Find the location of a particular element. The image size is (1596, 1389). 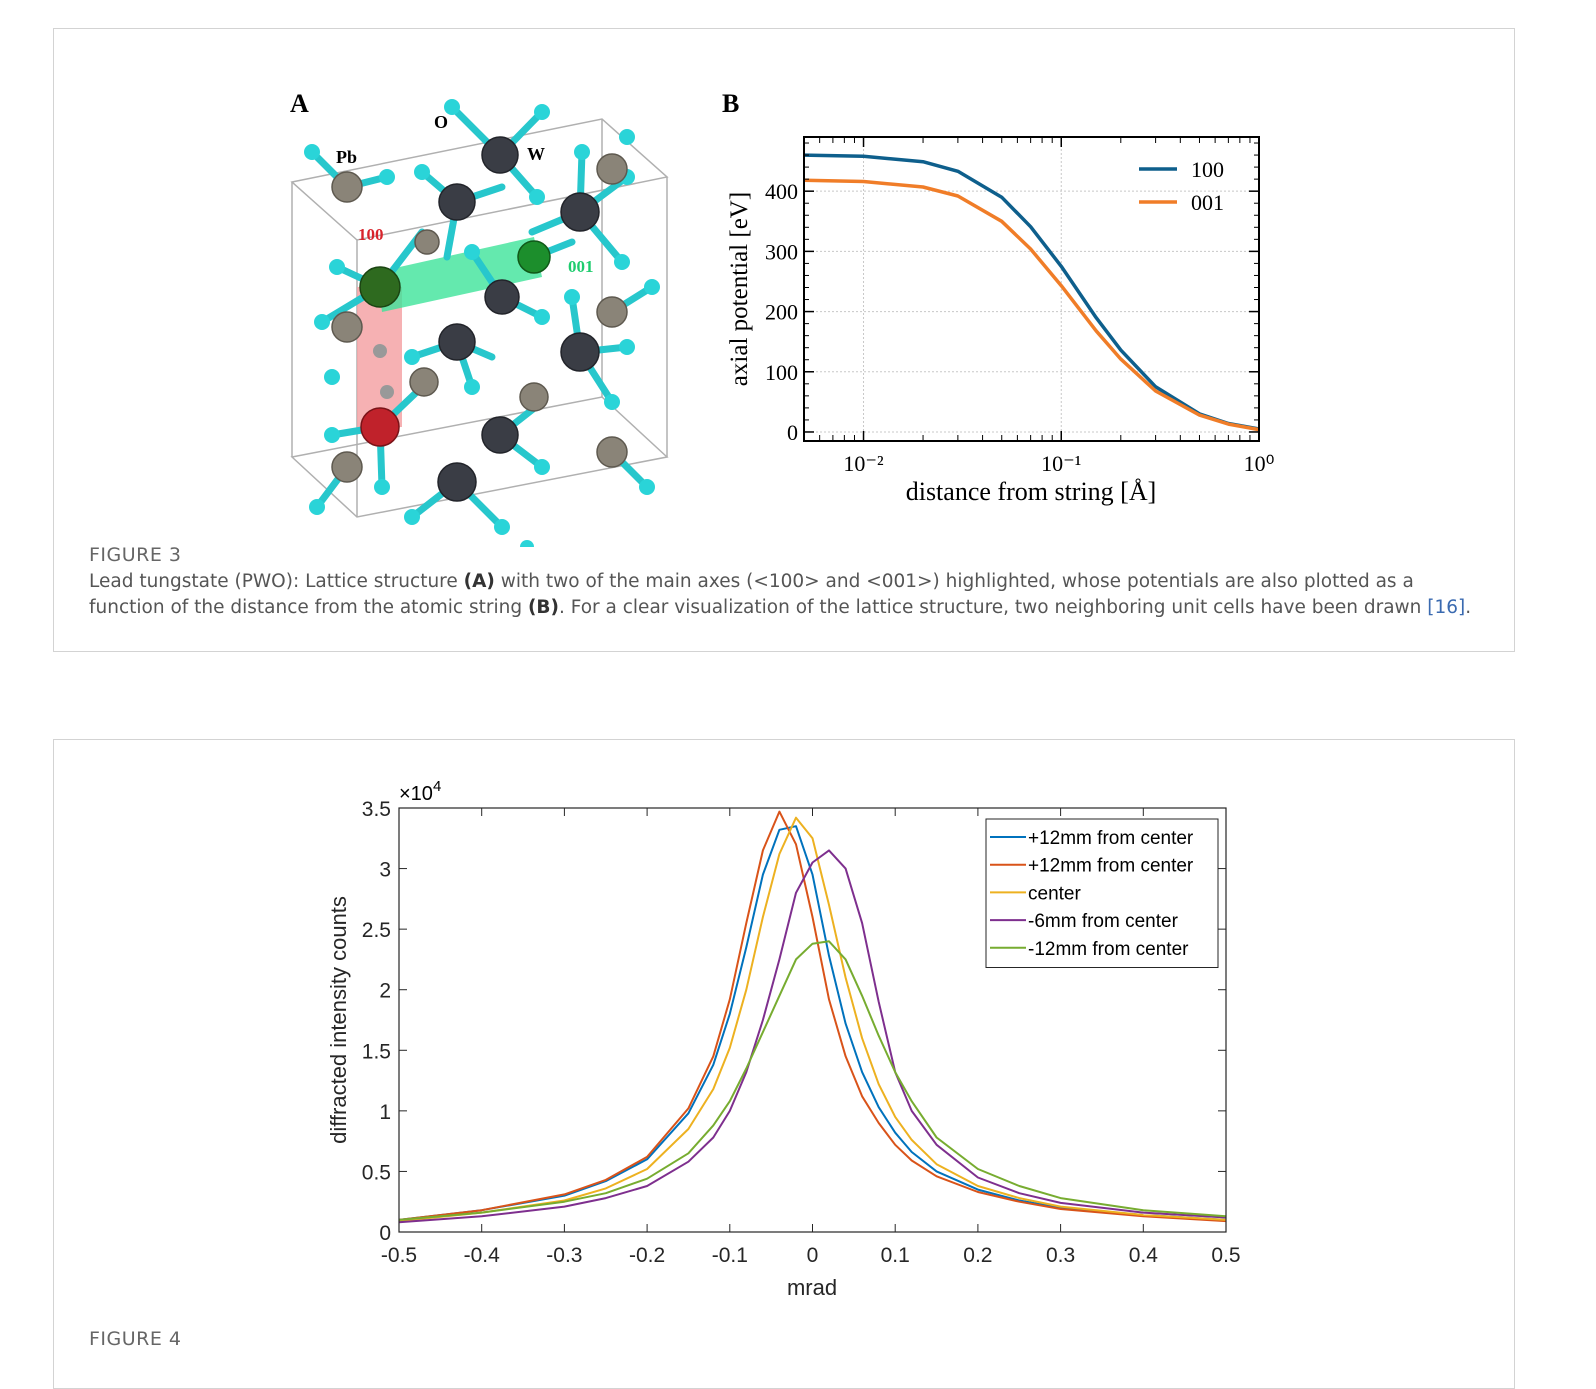

tungsten-label: W is located at coordinates (536, 154).